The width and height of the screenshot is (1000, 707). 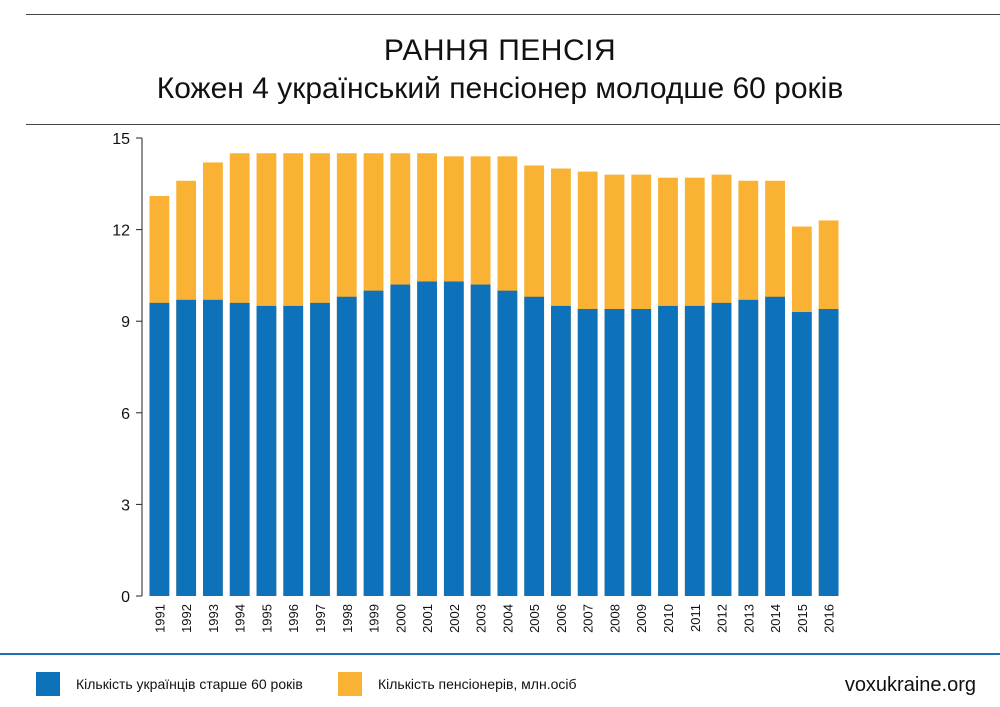 I want to click on x-tick-label-2004: 2004, so click(x=507, y=618).